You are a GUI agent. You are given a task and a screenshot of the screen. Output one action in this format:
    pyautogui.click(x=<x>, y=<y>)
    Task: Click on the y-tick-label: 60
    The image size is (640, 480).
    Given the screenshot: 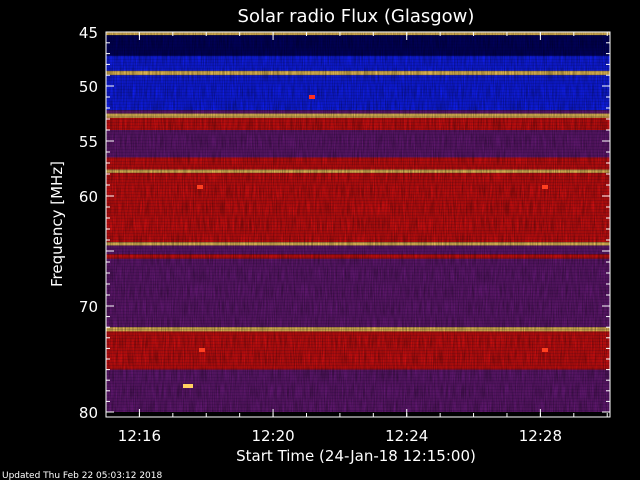 What is the action you would take?
    pyautogui.click(x=88, y=197)
    